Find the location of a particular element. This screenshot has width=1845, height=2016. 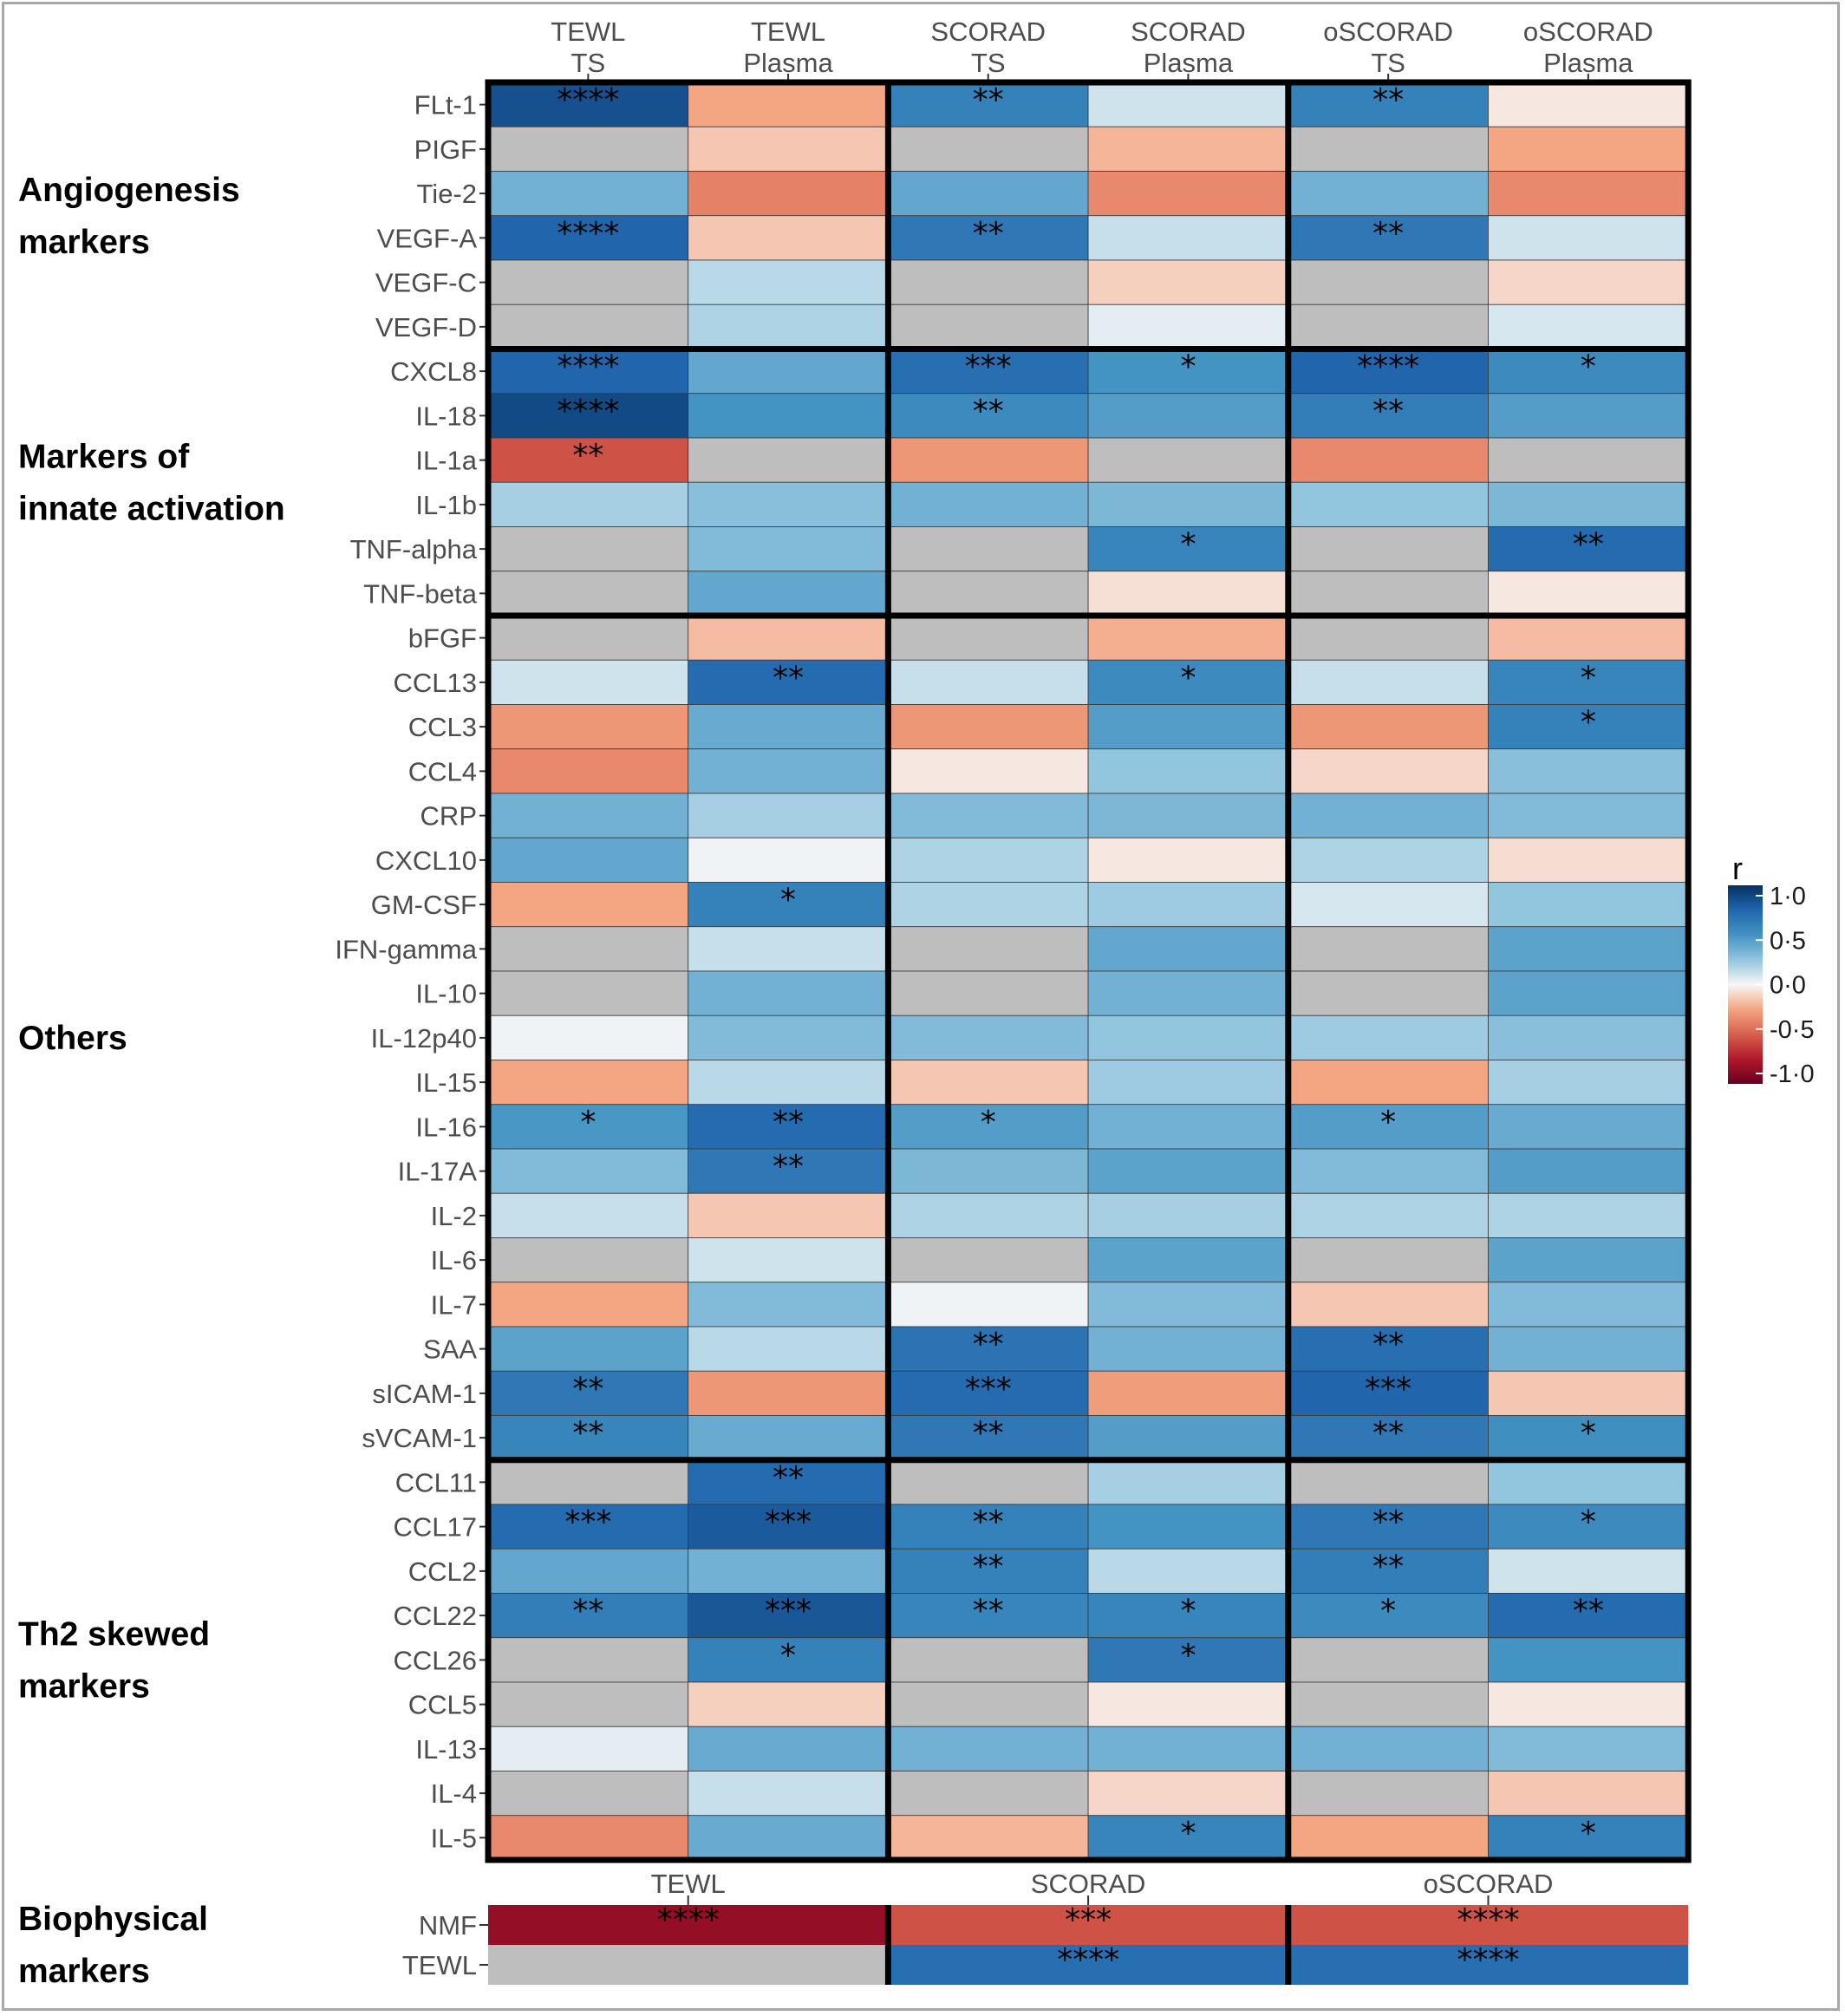

colorbar-tick-label: -0·5 is located at coordinates (1792, 1030).